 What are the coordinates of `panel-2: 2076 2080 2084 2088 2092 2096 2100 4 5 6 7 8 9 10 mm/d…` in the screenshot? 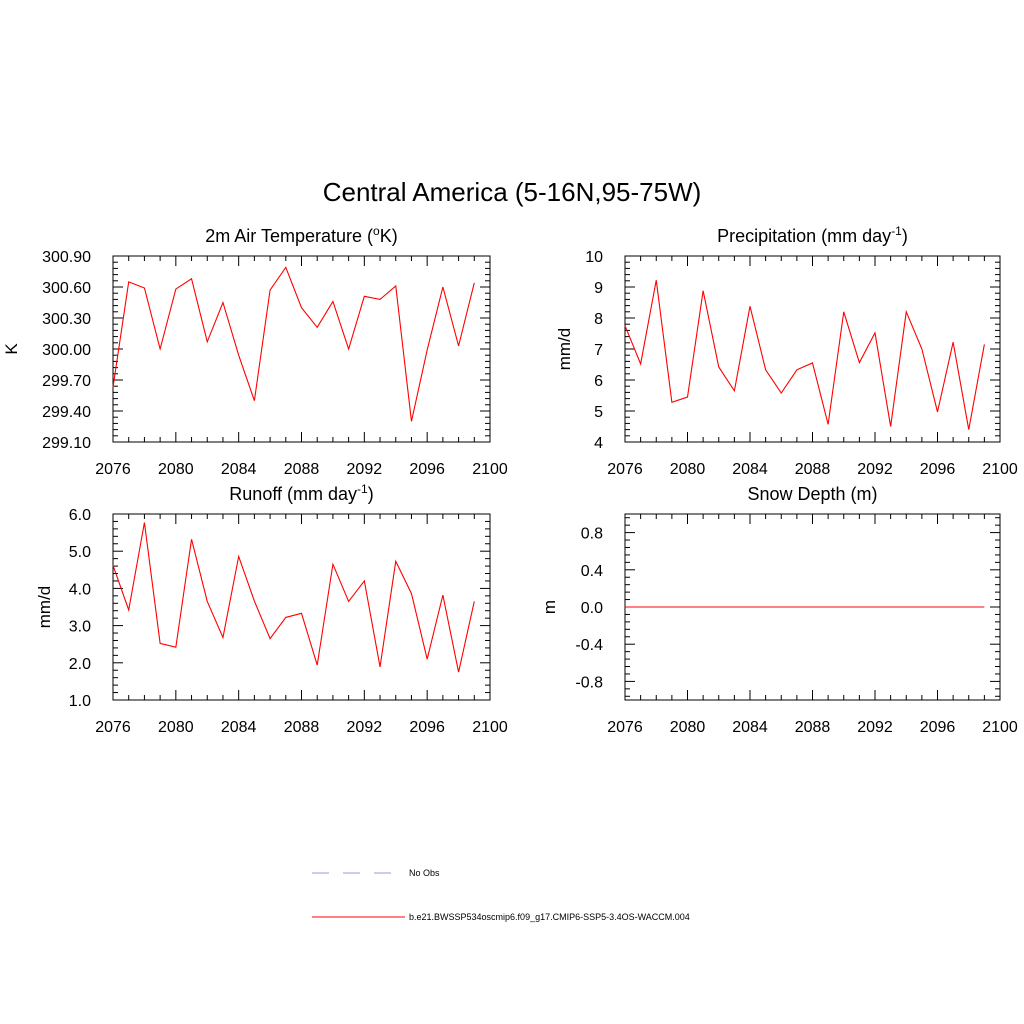 It's located at (786, 351).